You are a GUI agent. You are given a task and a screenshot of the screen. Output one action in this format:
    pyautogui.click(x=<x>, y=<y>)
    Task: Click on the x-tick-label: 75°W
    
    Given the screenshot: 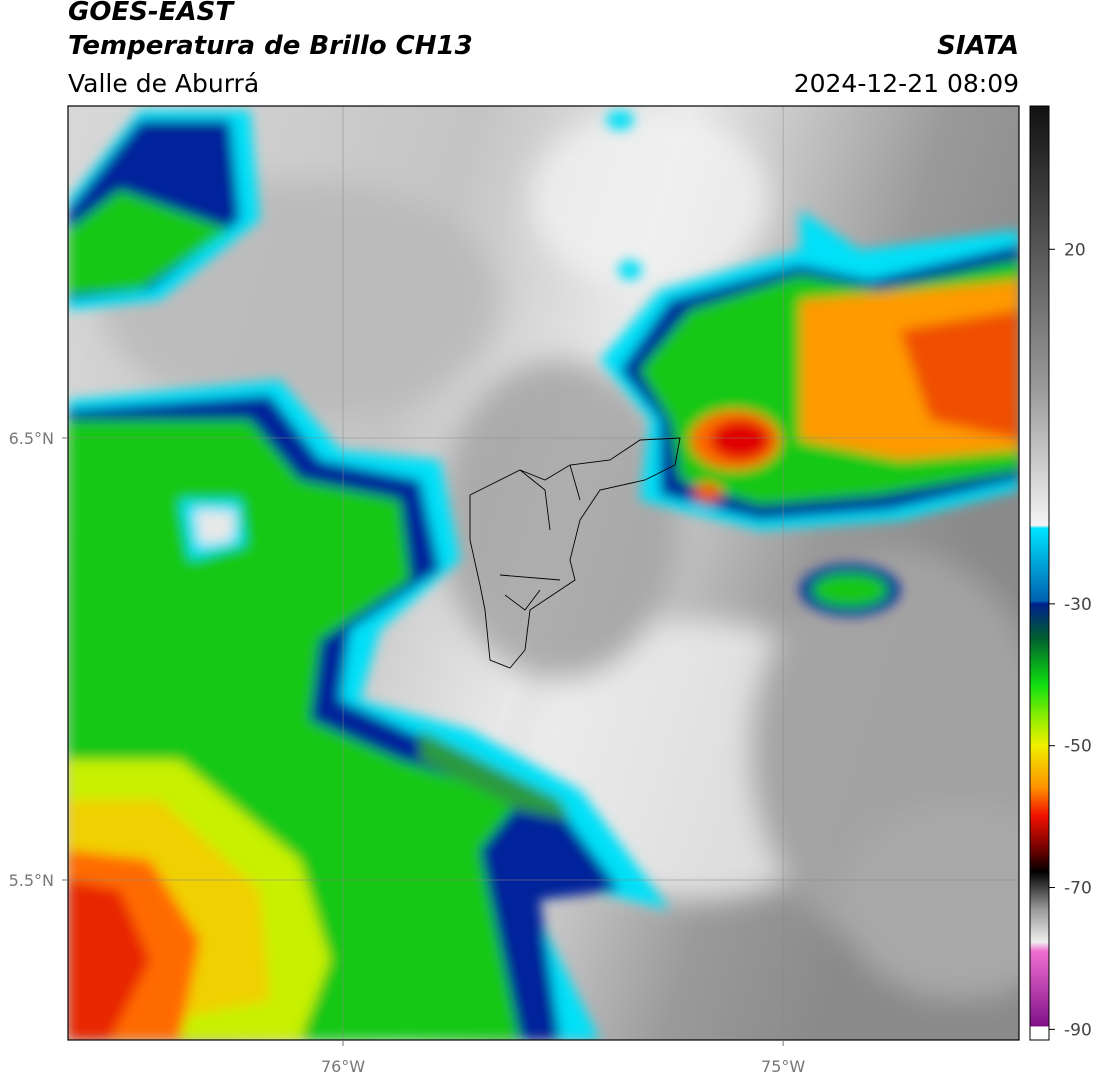 What is the action you would take?
    pyautogui.click(x=783, y=1066)
    